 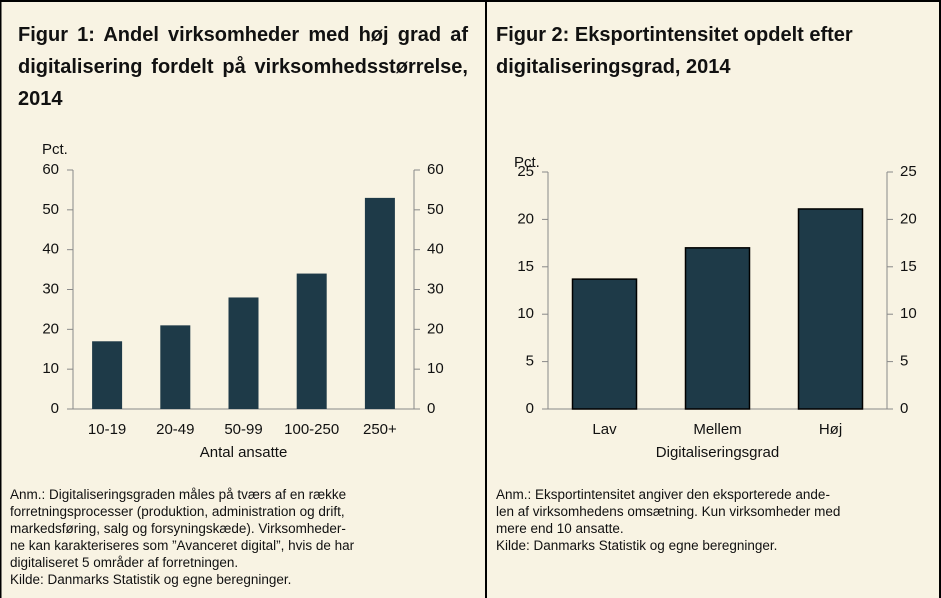 I want to click on y-tick-label: 15, so click(x=525, y=266).